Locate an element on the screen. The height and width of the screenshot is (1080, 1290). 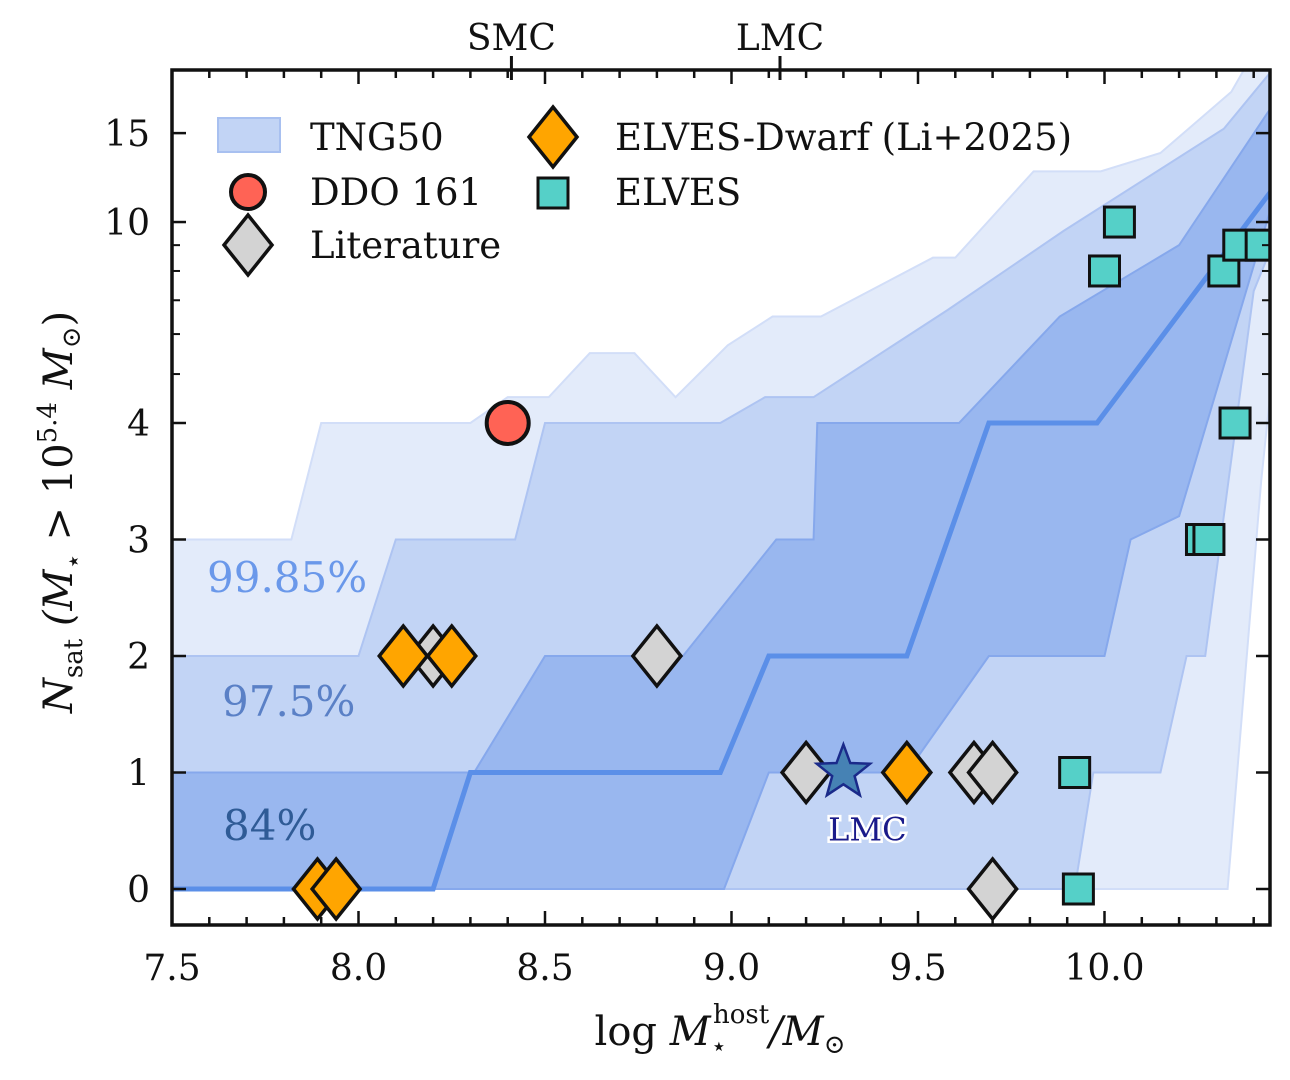
legend-label: TNG50 is located at coordinates (377, 137).